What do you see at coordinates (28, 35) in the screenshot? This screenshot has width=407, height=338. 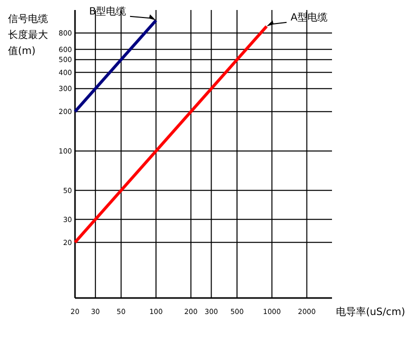 I see `y-axis-title: 信号电缆长度最大值(m)` at bounding box center [28, 35].